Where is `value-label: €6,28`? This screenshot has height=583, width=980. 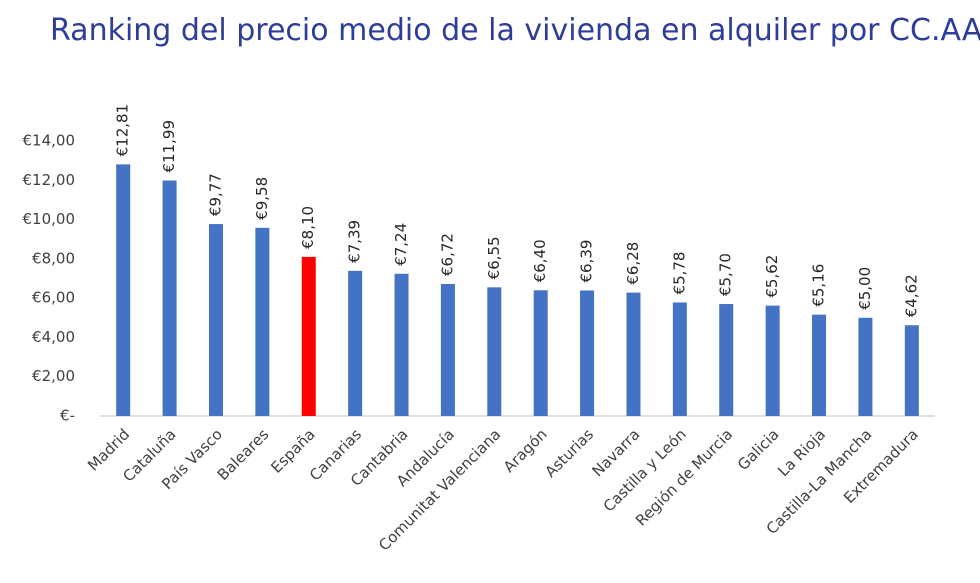 value-label: €6,28 is located at coordinates (633, 263).